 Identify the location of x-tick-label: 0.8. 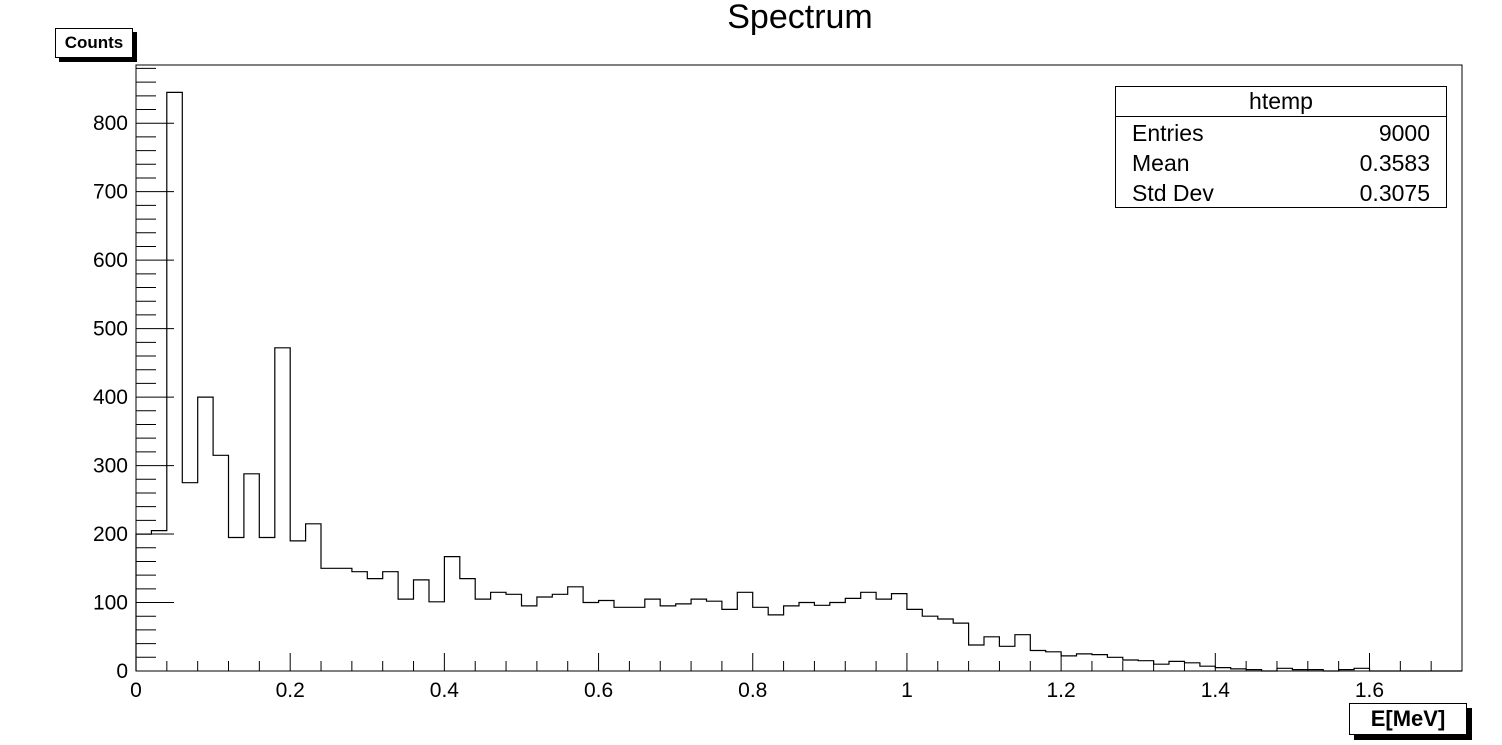
(752, 690).